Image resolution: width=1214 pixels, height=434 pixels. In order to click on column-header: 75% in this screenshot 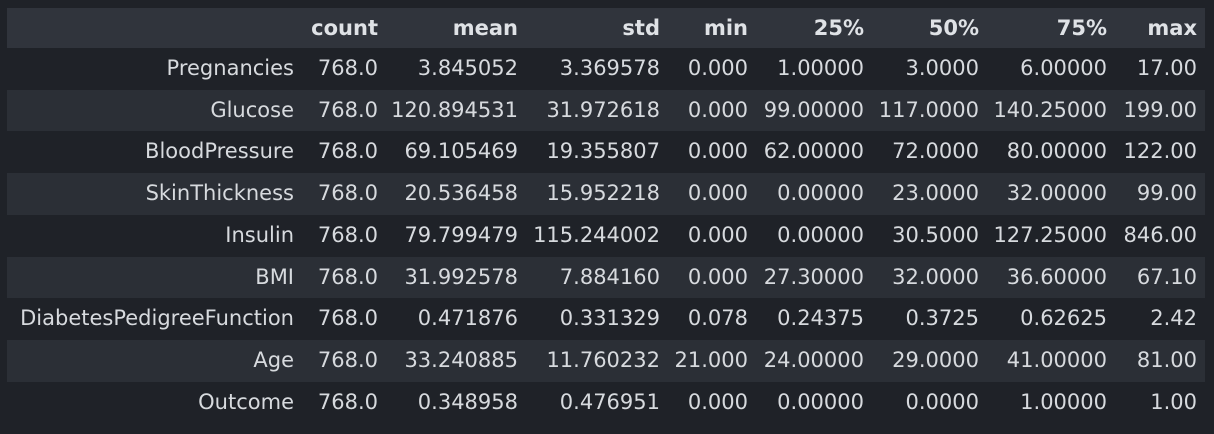, I will do `click(1051, 28)`.